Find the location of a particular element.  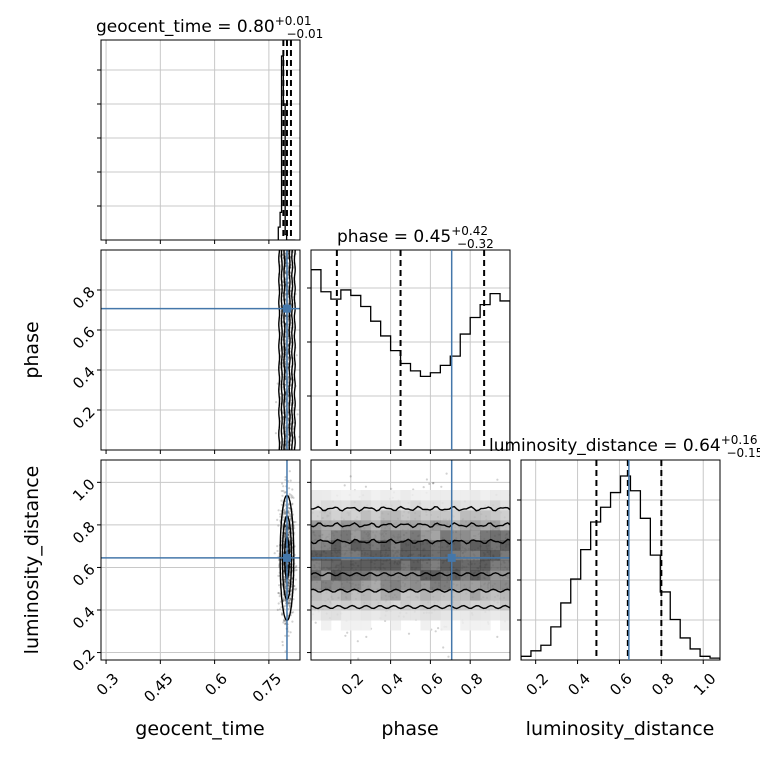

hist-luminosity-distance-xtick-label-3: 0.8 is located at coordinates (663, 685).